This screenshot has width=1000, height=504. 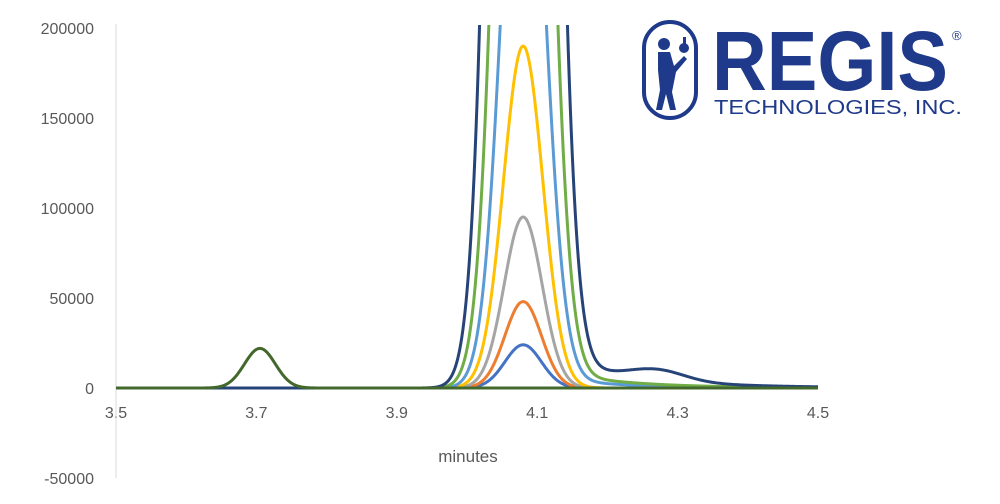 I want to click on scientist-holding-flask-icon, so click(x=670, y=70).